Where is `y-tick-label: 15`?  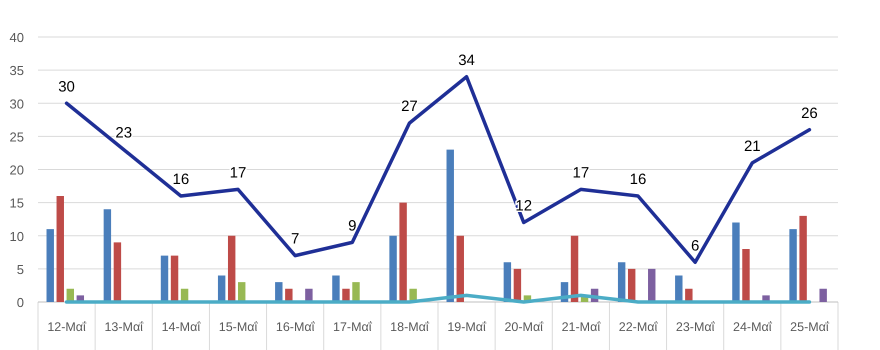 y-tick-label: 15 is located at coordinates (17, 203).